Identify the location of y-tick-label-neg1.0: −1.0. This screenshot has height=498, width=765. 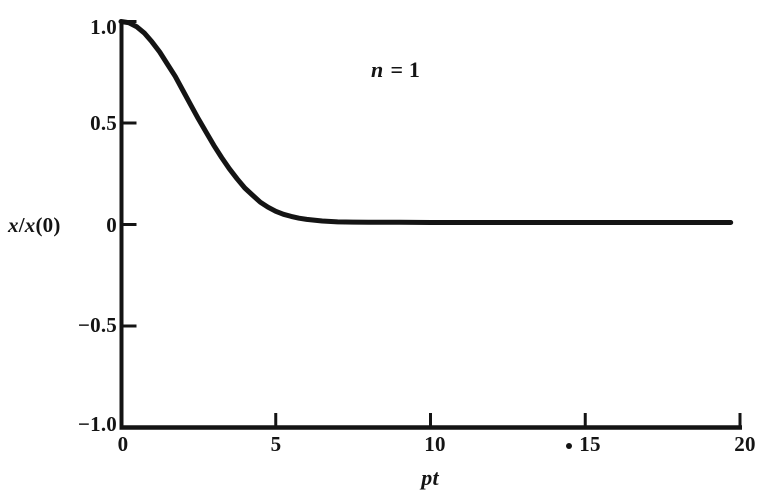
(97, 424).